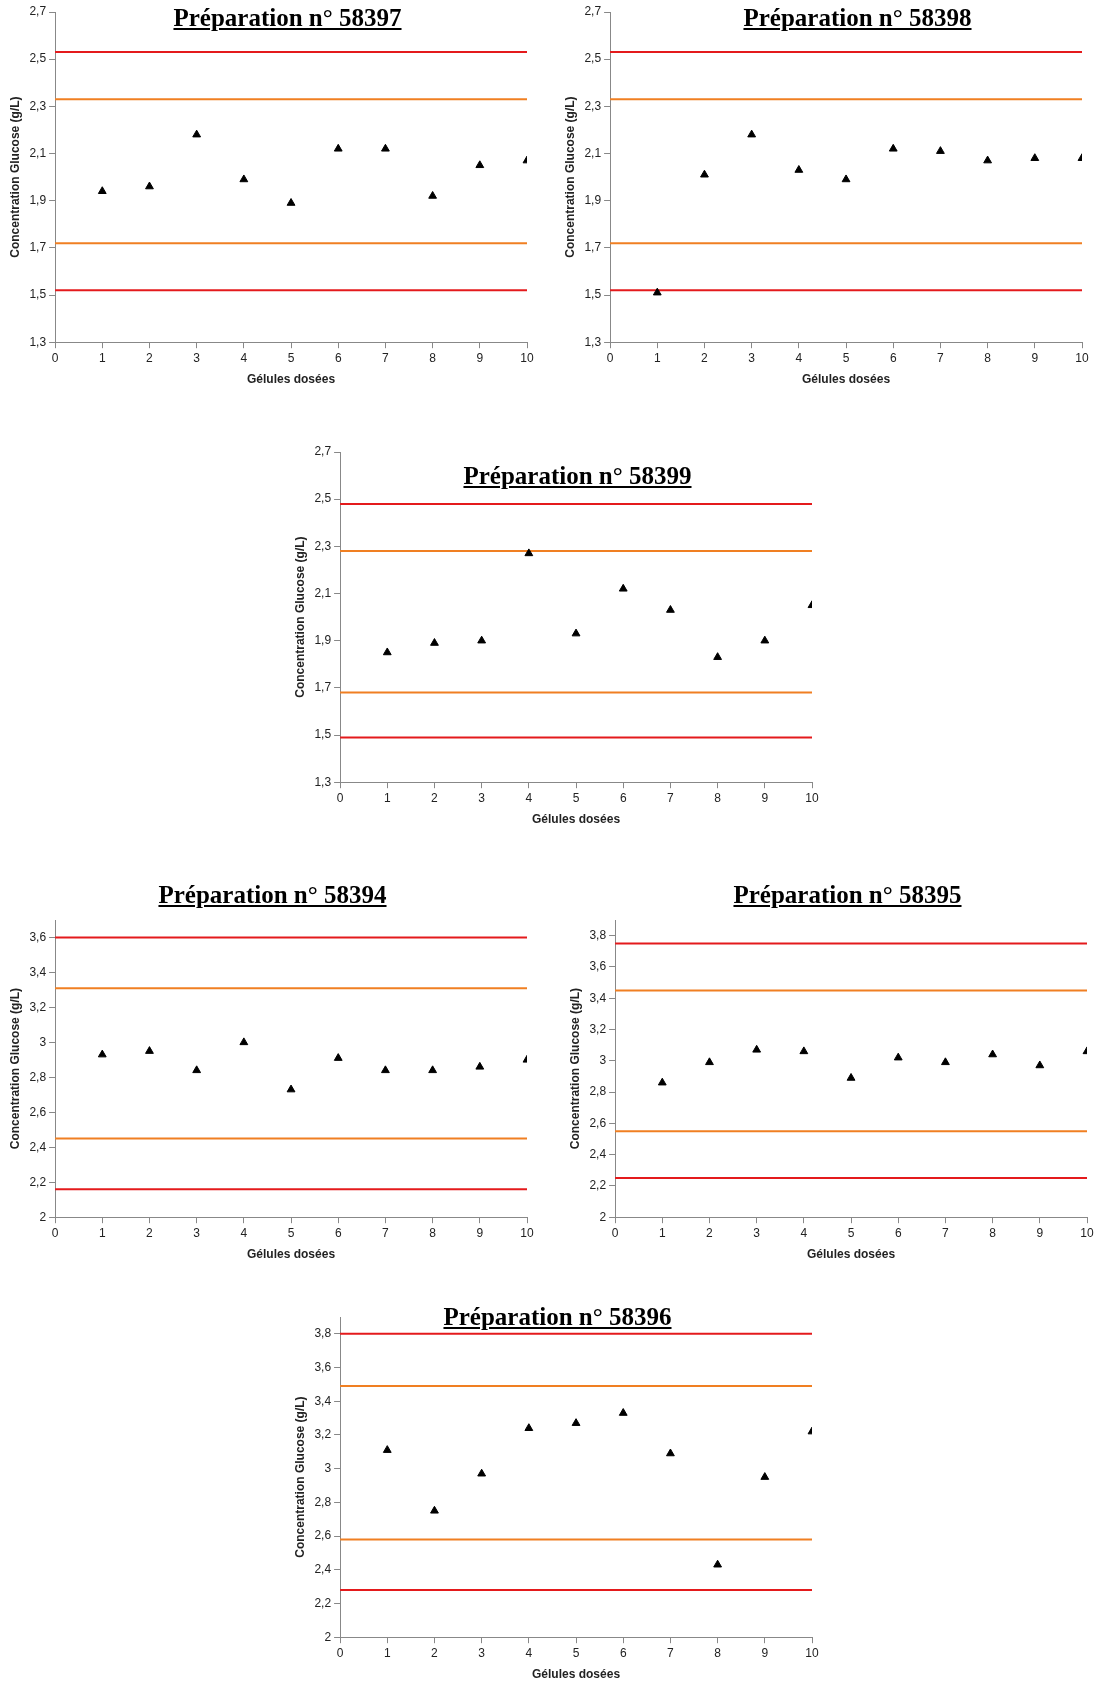 The width and height of the screenshot is (1105, 1693). I want to click on chart-title: Préparation n° 58394, so click(272, 894).